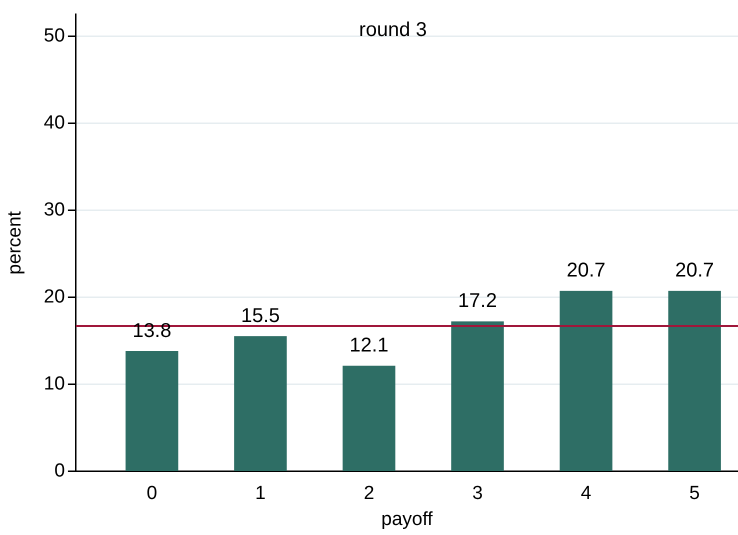 This screenshot has width=738, height=535. I want to click on y-tick-label: 0, so click(59, 471).